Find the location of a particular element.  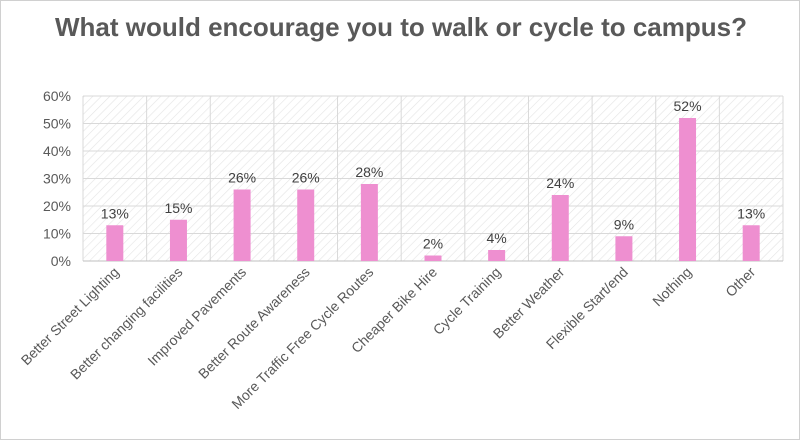

y-tick-label: 30% is located at coordinates (57, 179).